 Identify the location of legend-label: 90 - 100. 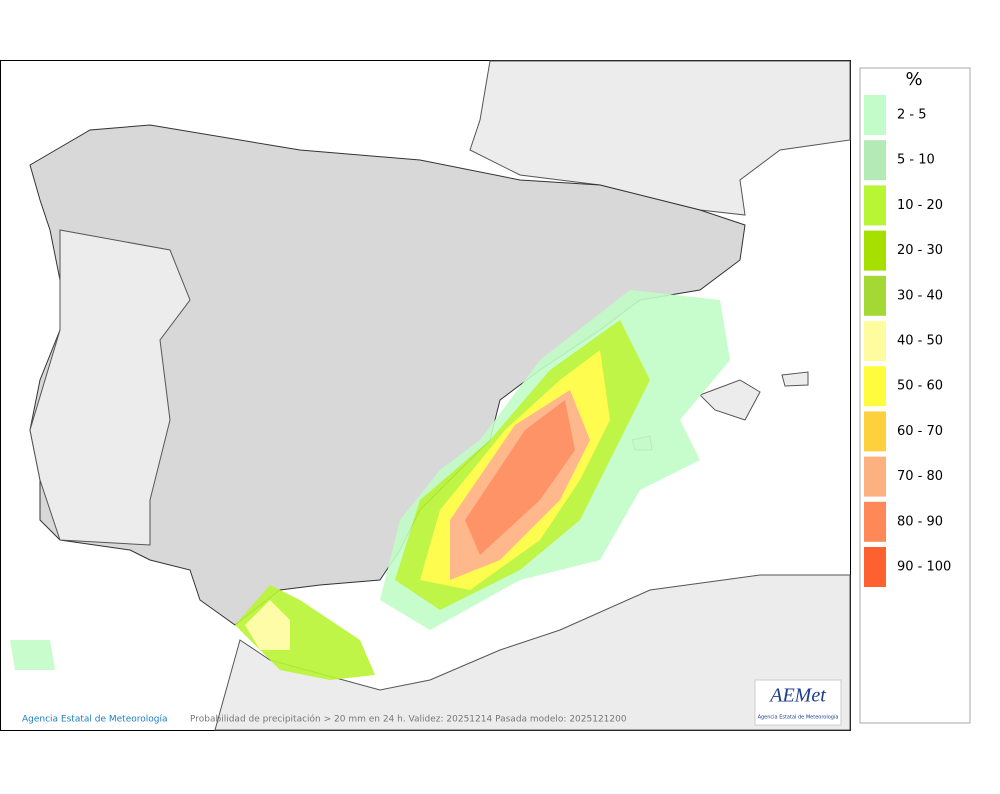
(924, 567).